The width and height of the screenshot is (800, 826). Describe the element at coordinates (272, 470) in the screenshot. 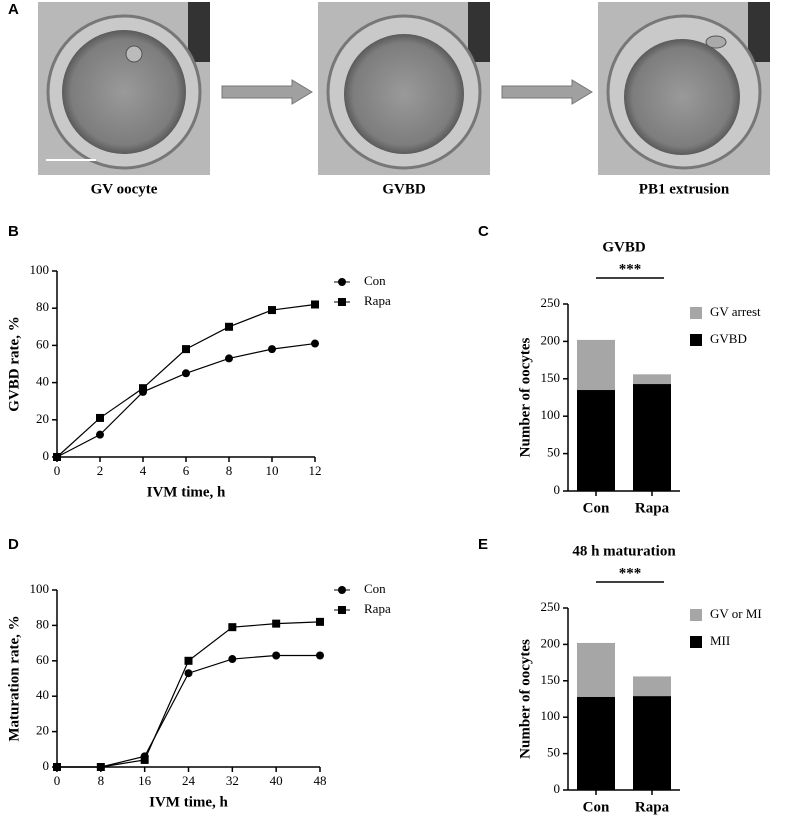

I see `x-tick-label: 10` at that location.